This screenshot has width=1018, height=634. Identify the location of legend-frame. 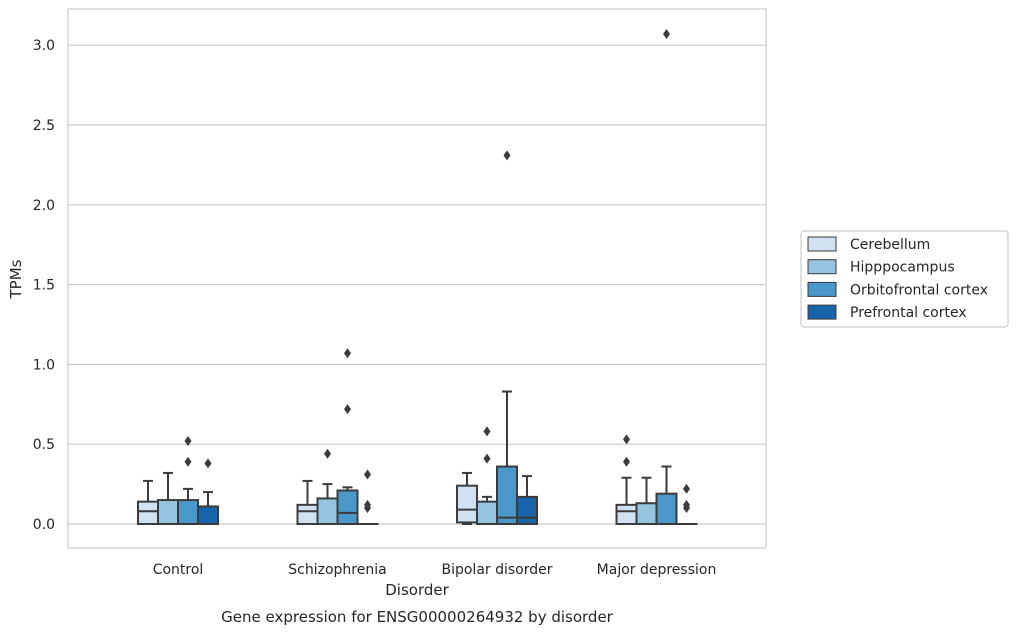
(904, 279).